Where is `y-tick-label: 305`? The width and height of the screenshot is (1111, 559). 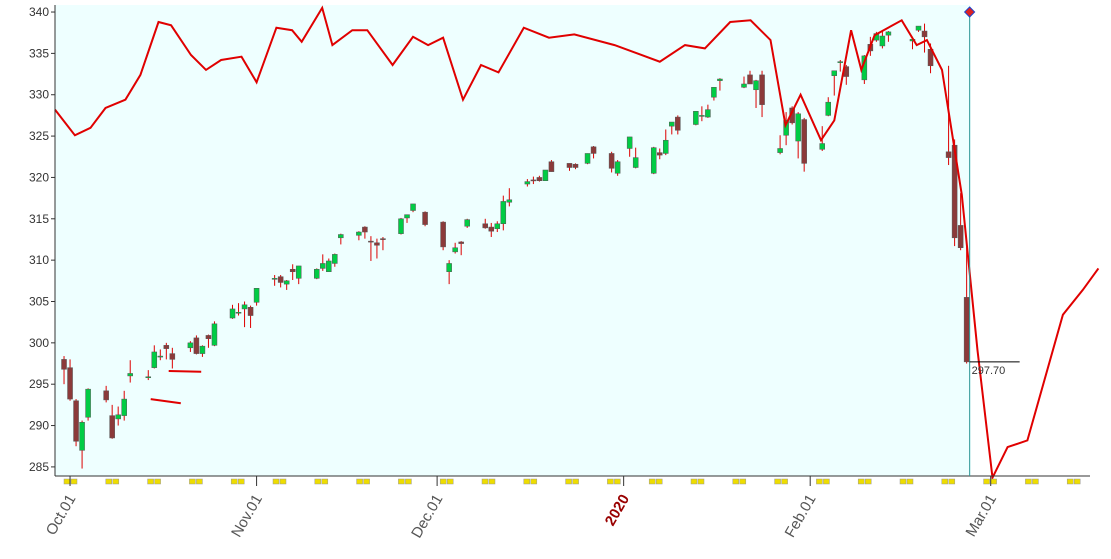
y-tick-label: 305 is located at coordinates (39, 301).